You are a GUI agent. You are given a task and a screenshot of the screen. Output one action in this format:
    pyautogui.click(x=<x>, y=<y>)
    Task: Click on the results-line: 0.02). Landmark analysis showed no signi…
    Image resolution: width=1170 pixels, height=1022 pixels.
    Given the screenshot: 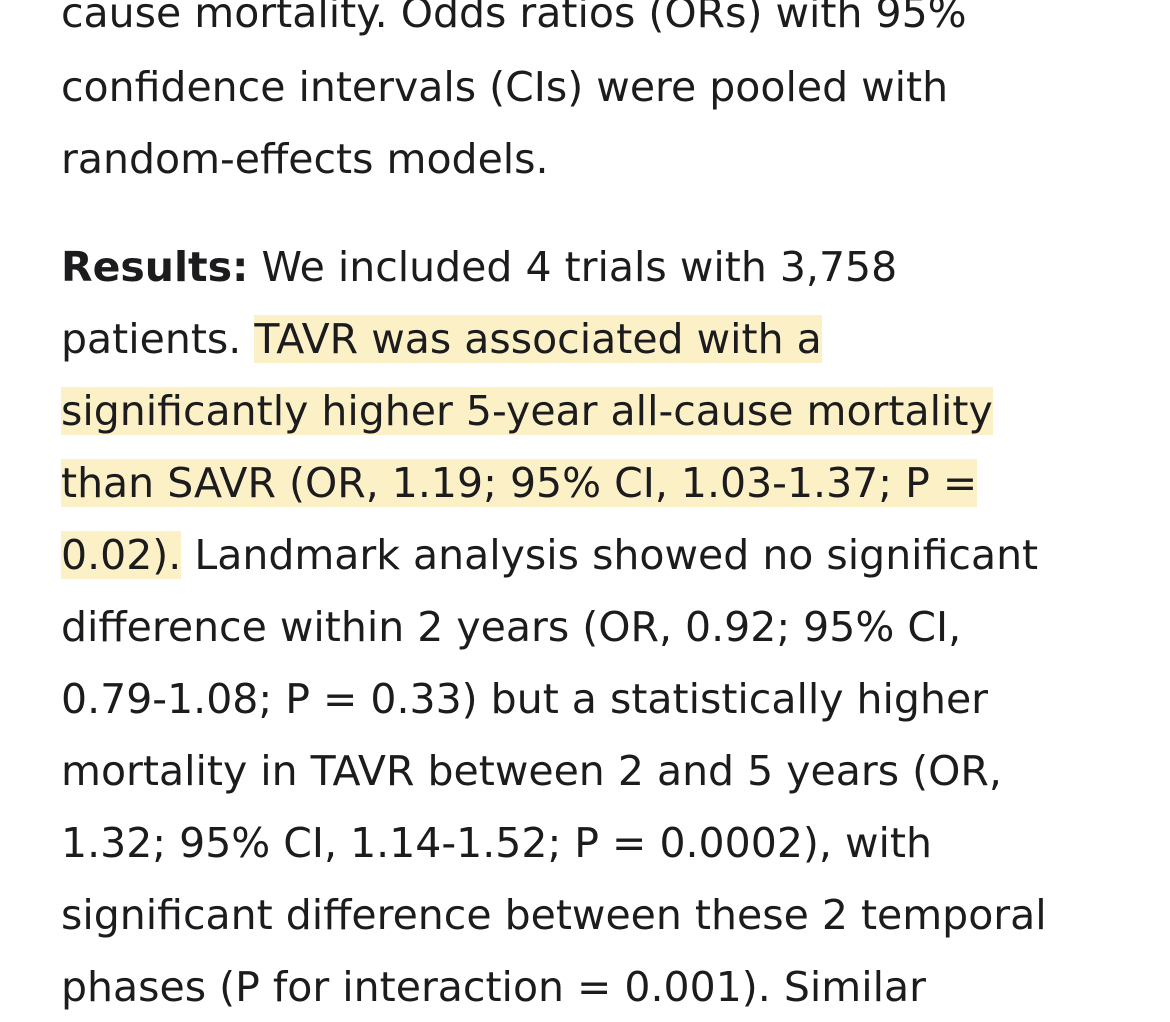 What is the action you would take?
    pyautogui.click(x=549, y=555)
    